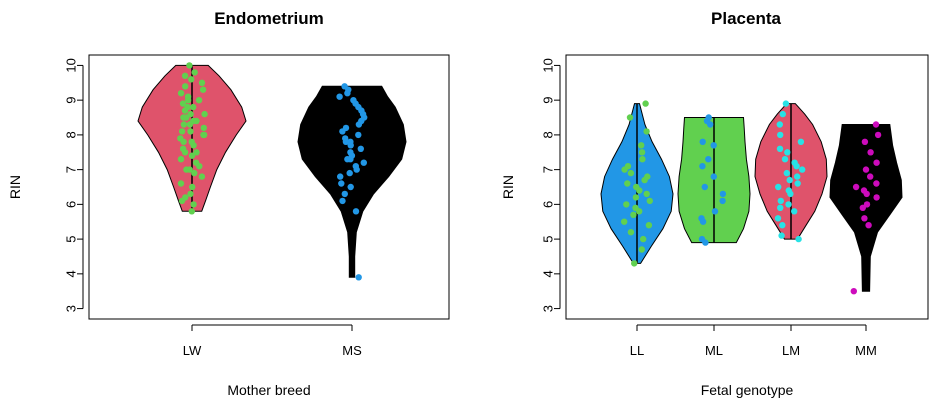 The height and width of the screenshot is (405, 952). I want to click on x-tick-label: MS, so click(352, 350).